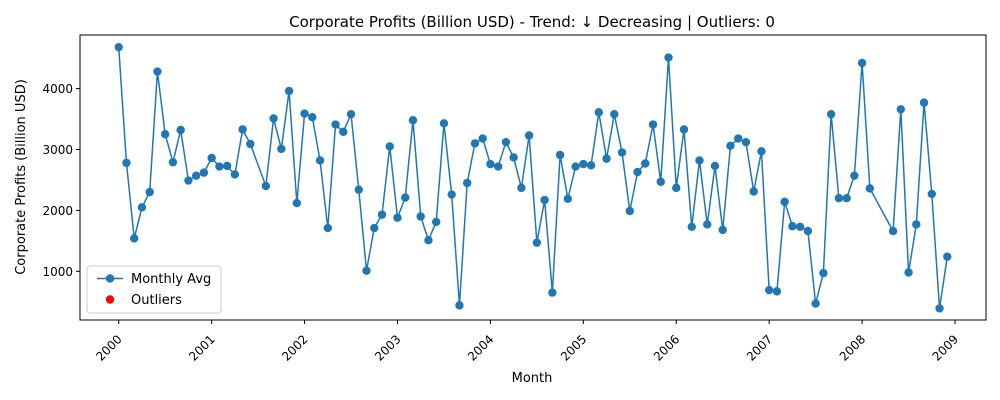 This screenshot has height=400, width=1000. Describe the element at coordinates (573, 347) in the screenshot. I see `x-tick-label: 2005` at that location.